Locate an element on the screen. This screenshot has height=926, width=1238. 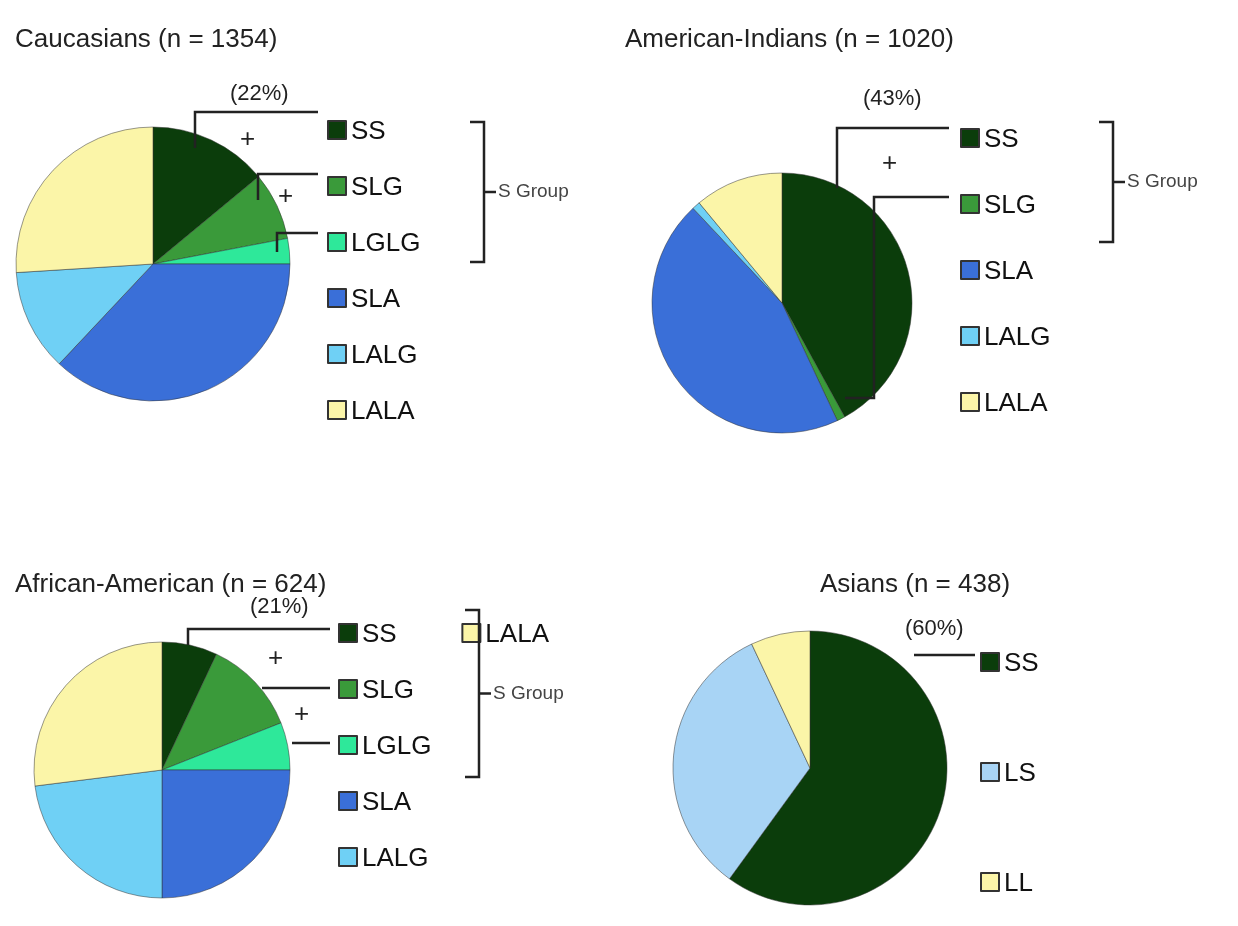
text: (60%) is located at coordinates (934, 627).